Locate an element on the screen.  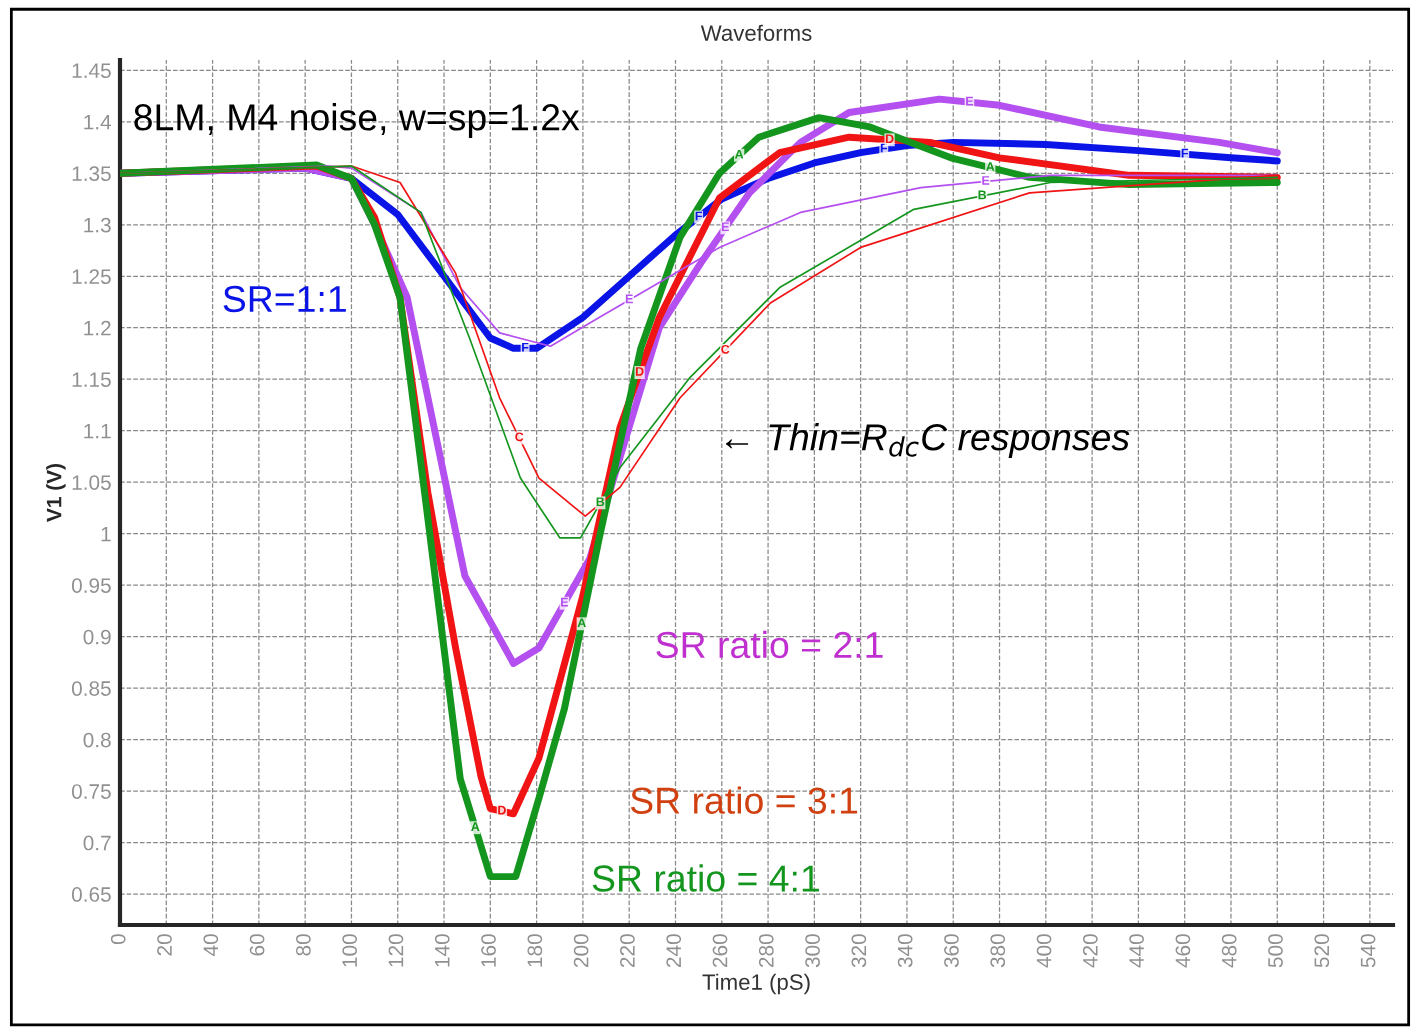
text: B is located at coordinates (600, 502).